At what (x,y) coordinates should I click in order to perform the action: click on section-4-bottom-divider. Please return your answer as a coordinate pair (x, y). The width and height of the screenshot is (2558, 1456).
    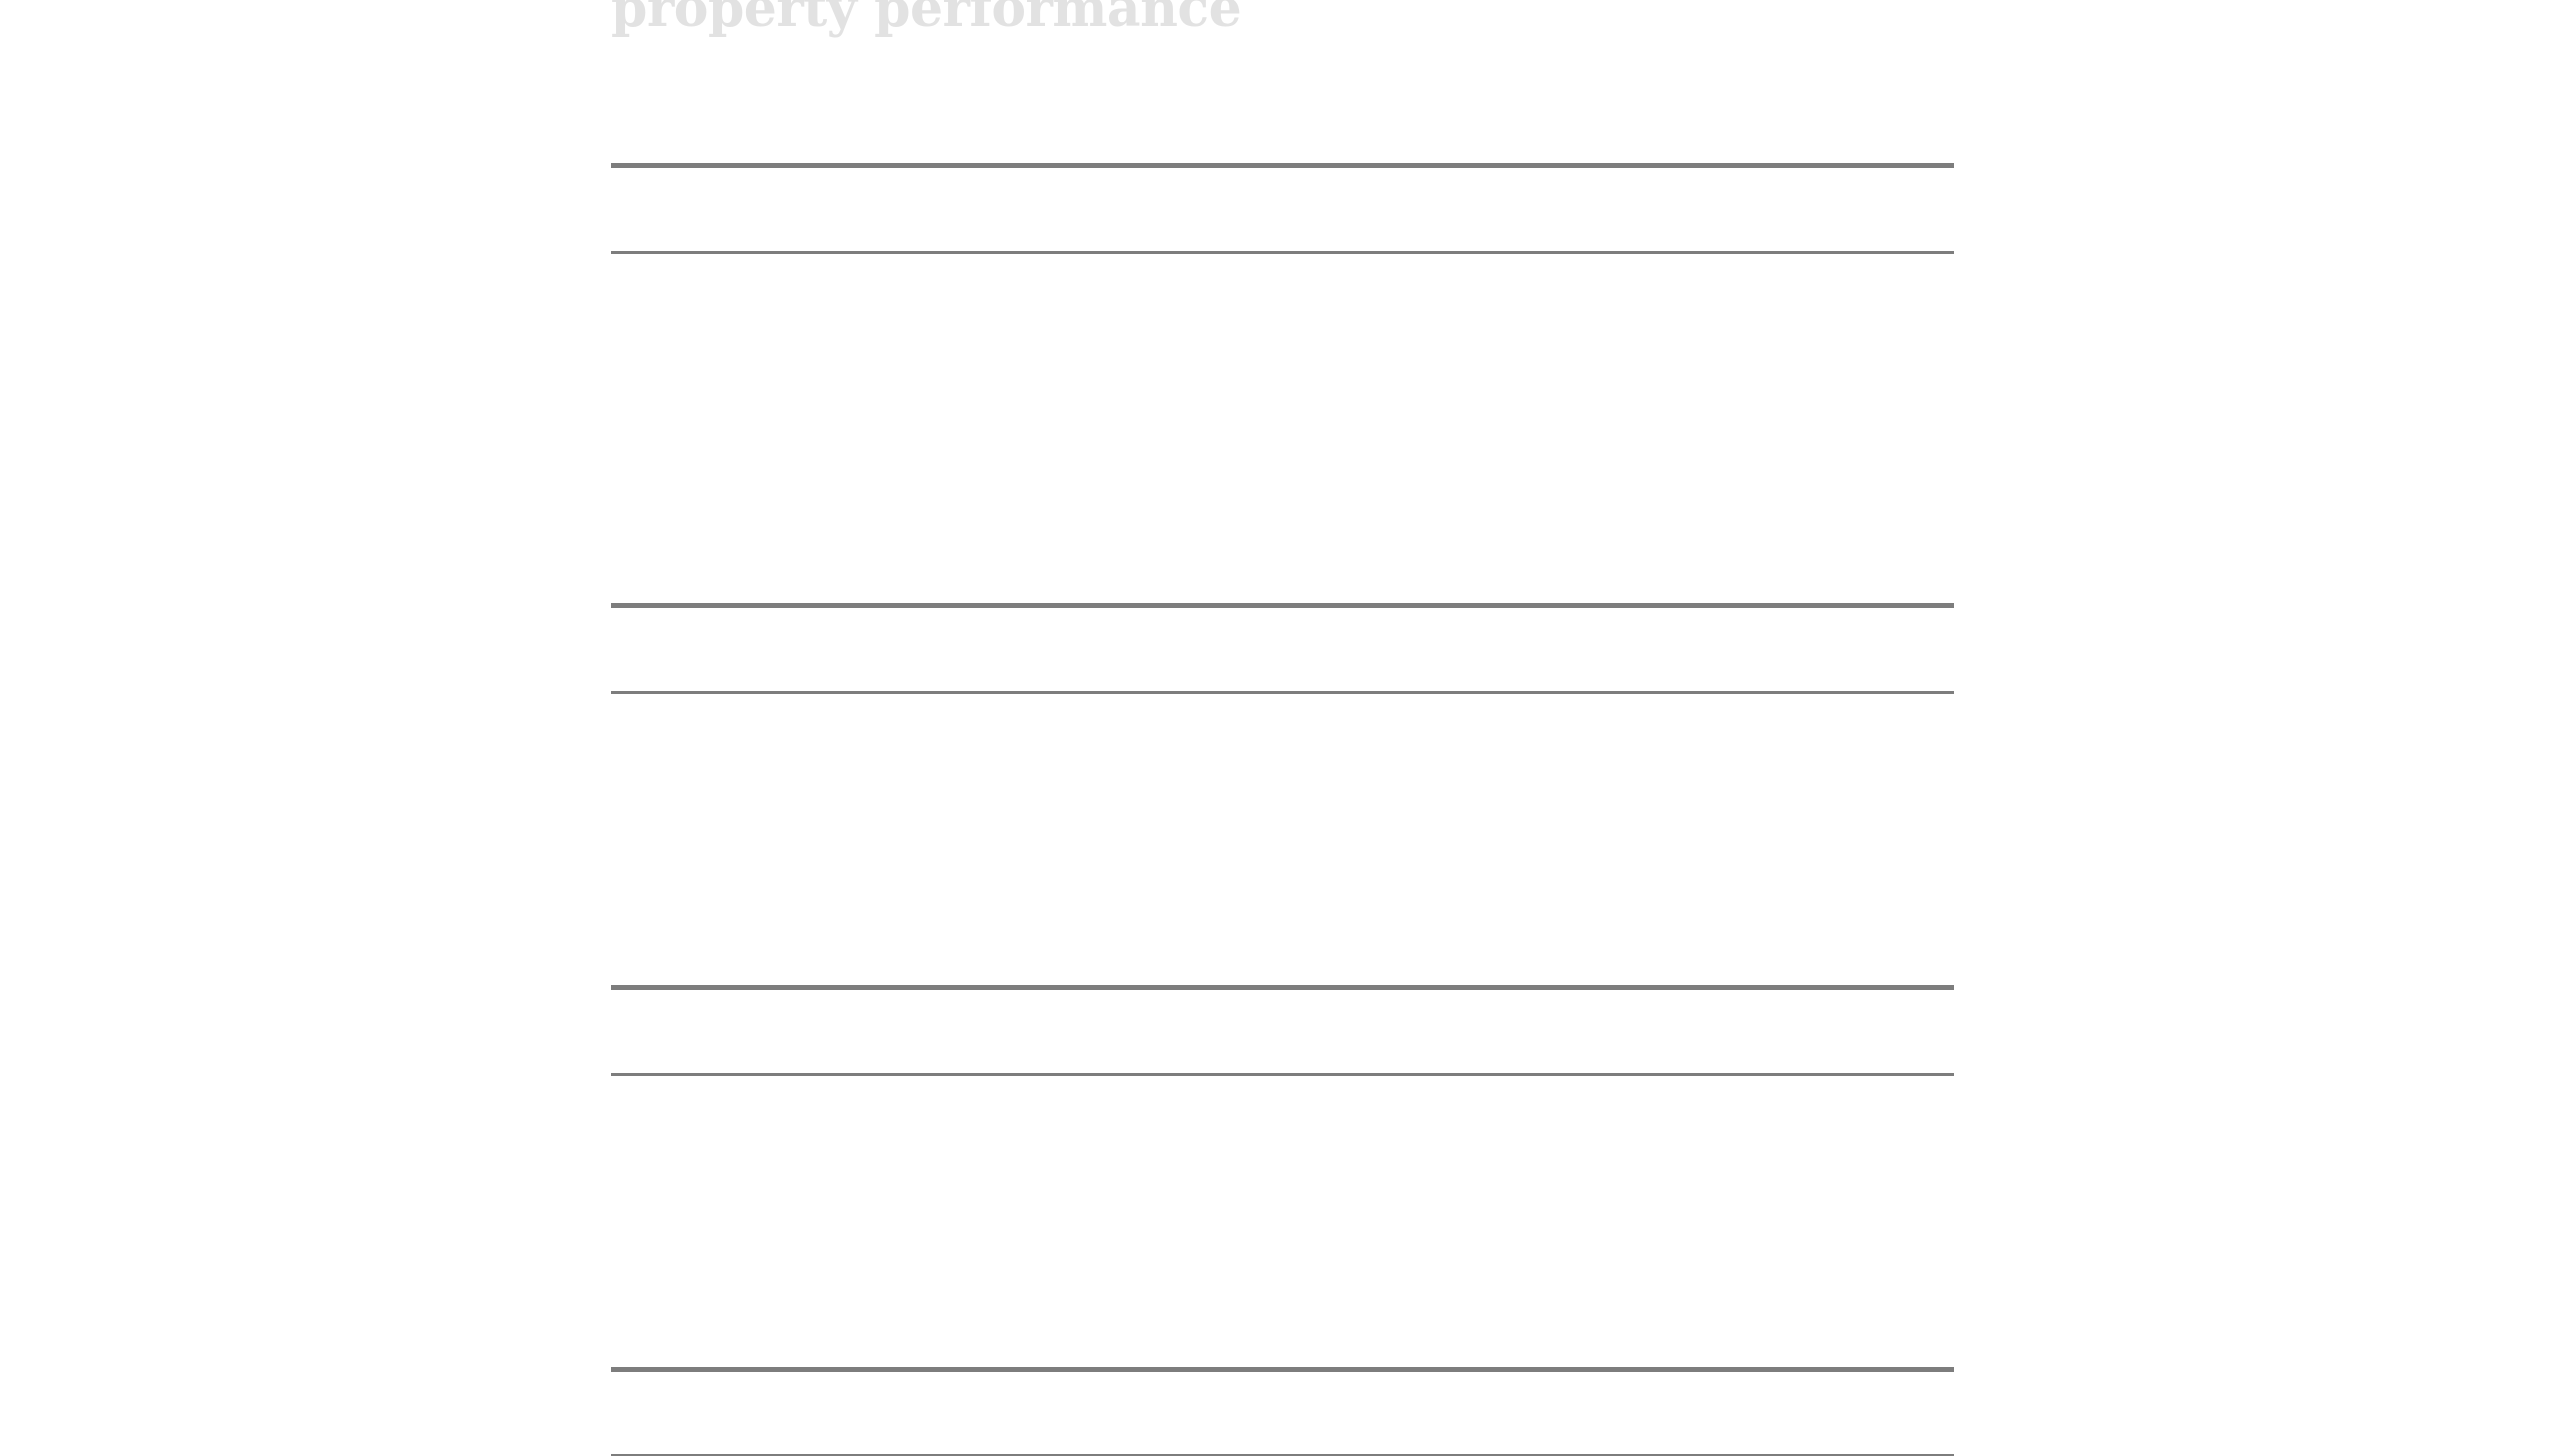
    Looking at the image, I should click on (1282, 1455).